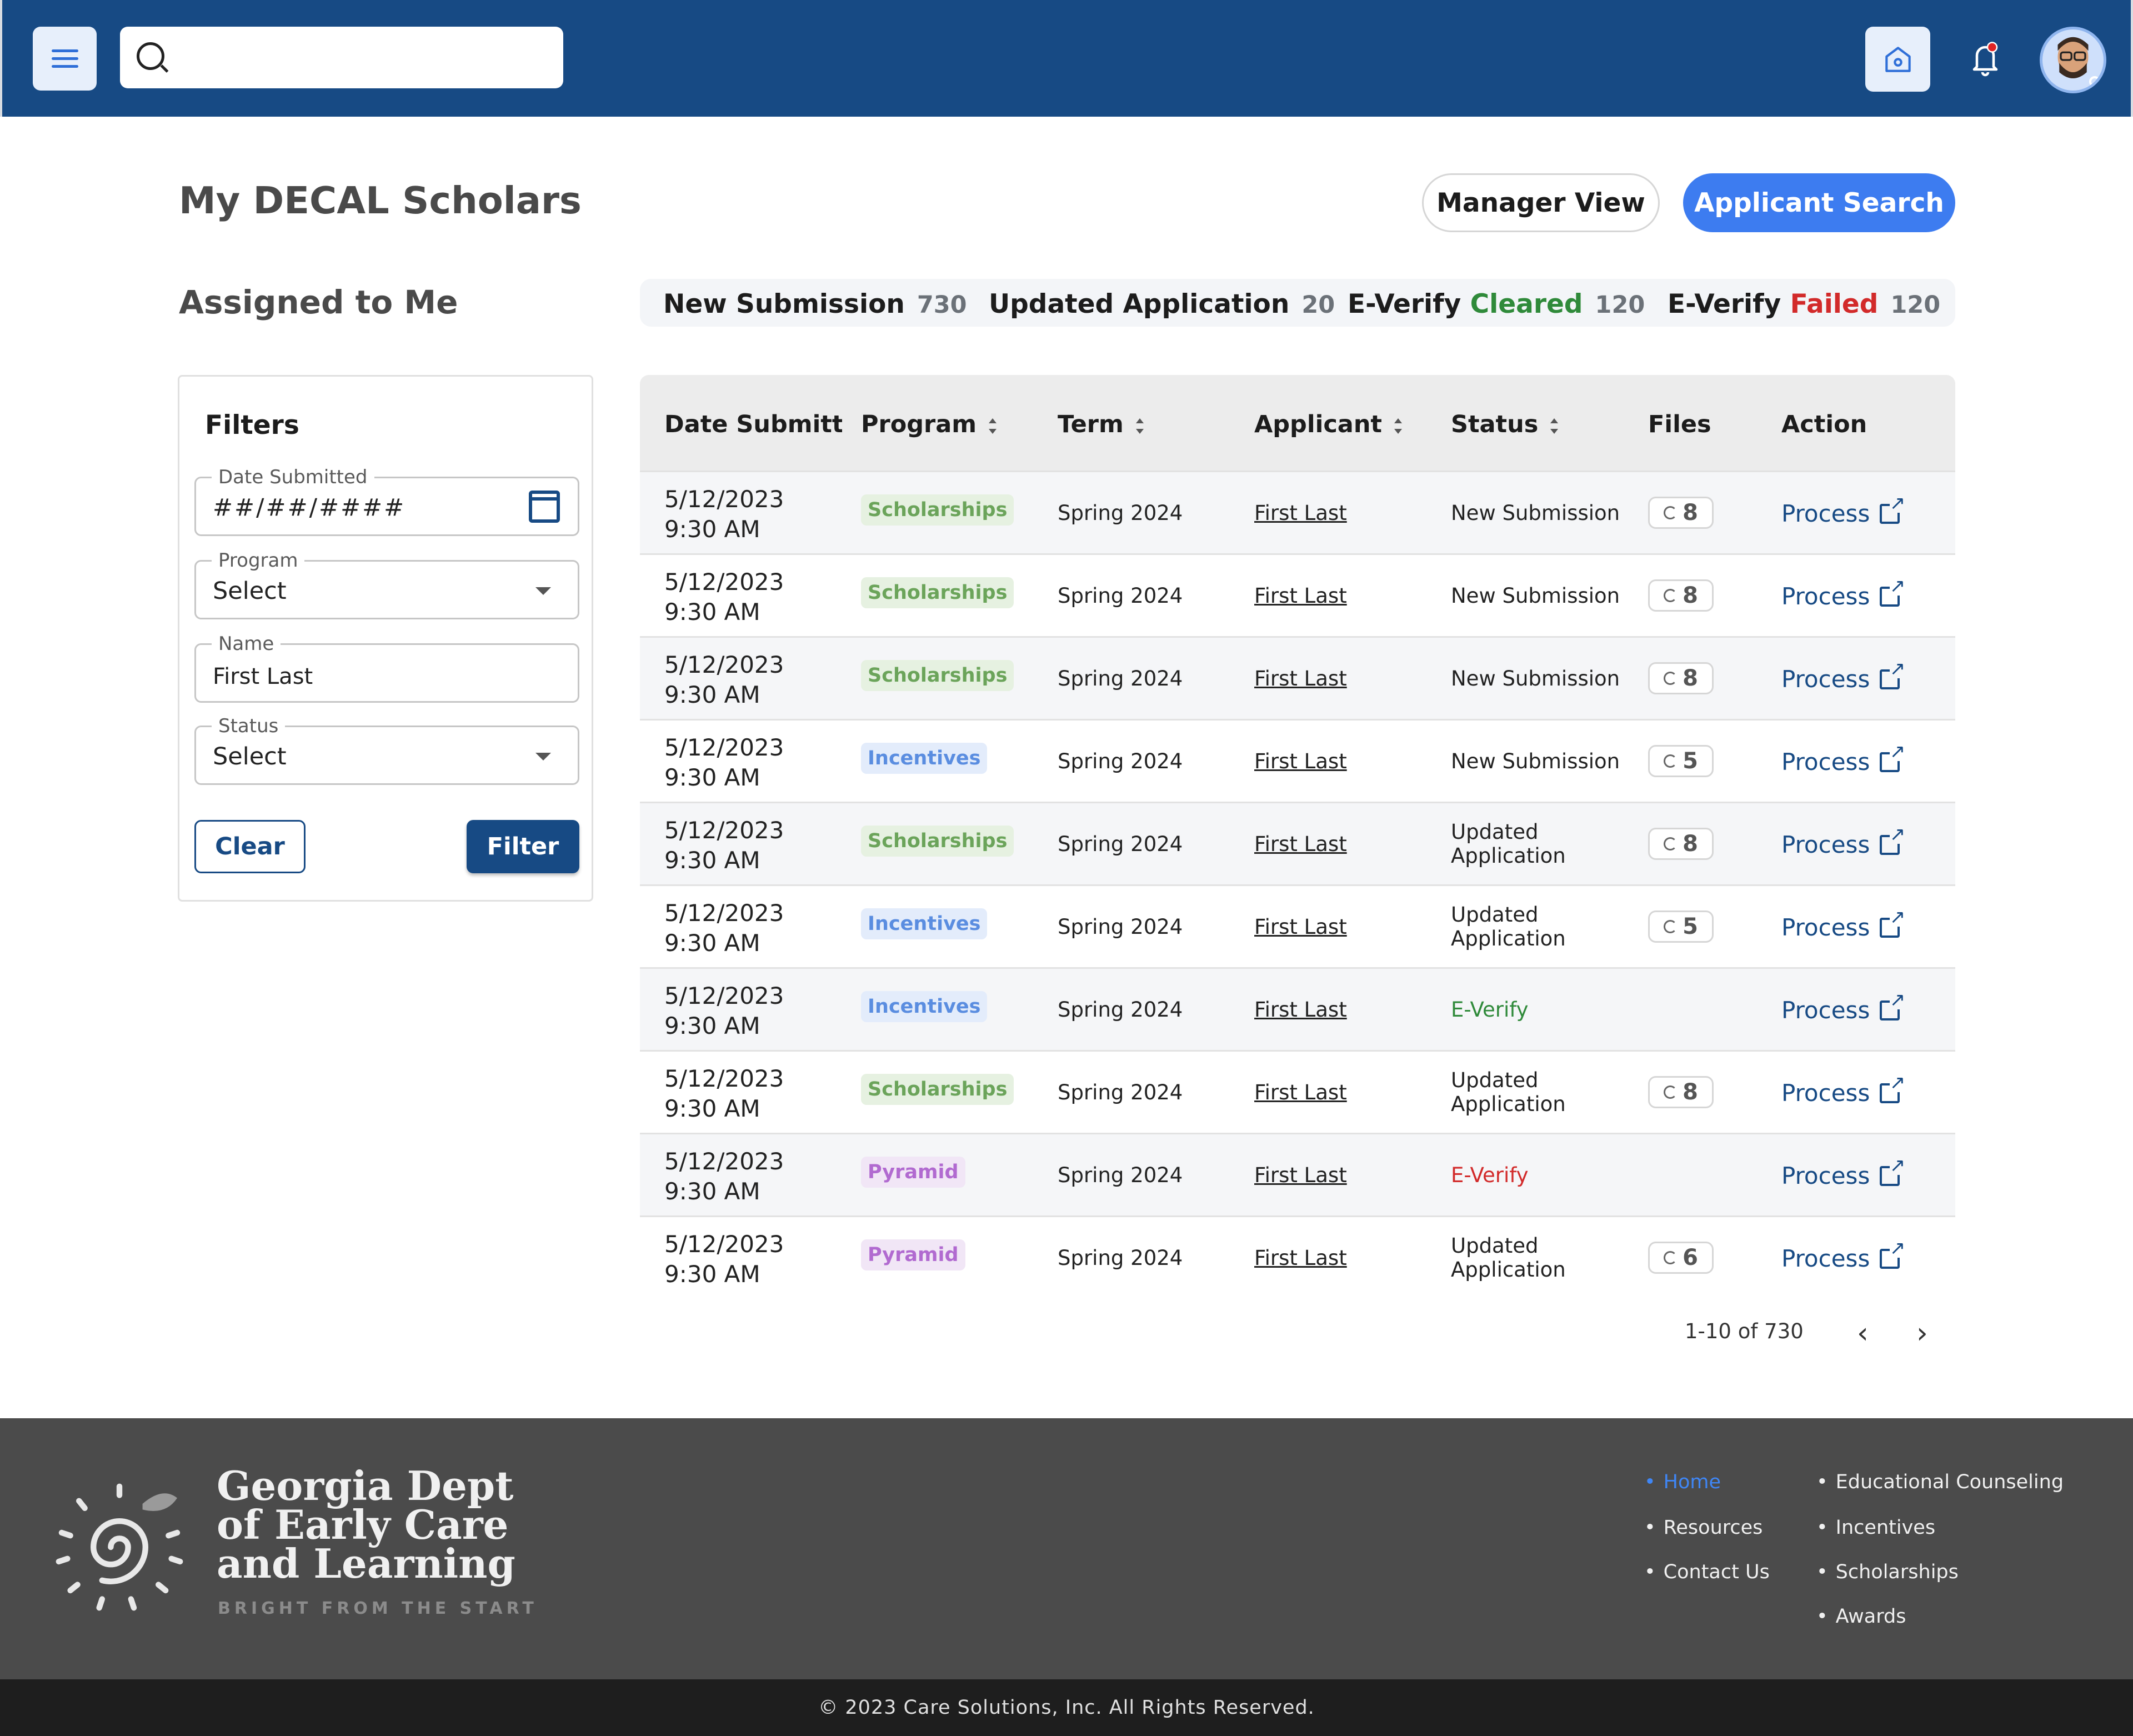 The width and height of the screenshot is (2133, 1736). Describe the element at coordinates (942, 305) in the screenshot. I see `stat-count: 730` at that location.